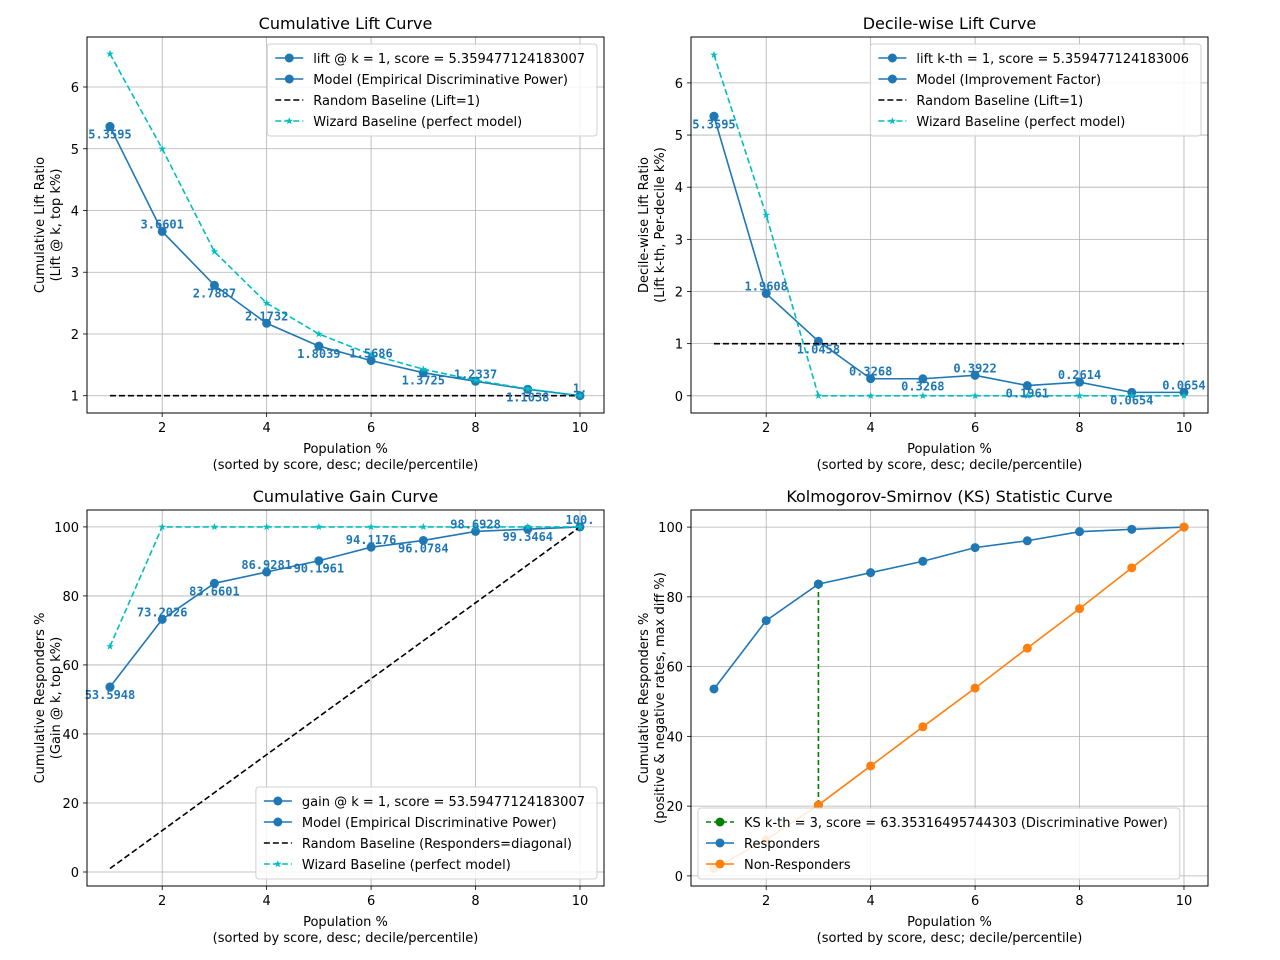 This screenshot has width=1280, height=960. I want to click on data-label: 99.3464, so click(527, 537).